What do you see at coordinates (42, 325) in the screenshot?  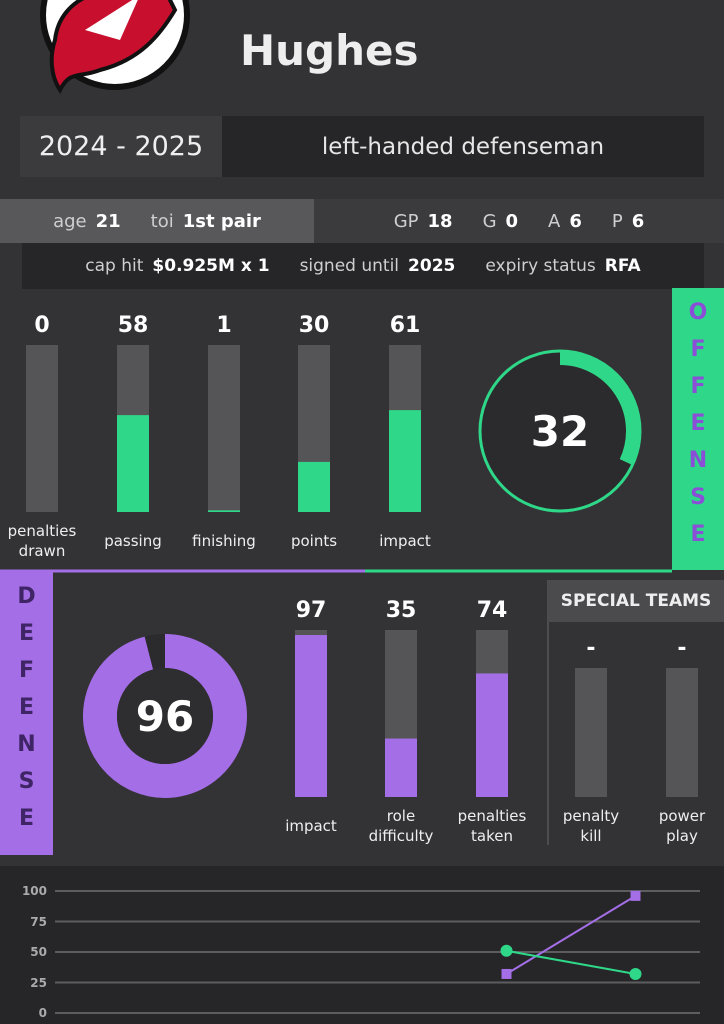 I see `bar-value: 0` at bounding box center [42, 325].